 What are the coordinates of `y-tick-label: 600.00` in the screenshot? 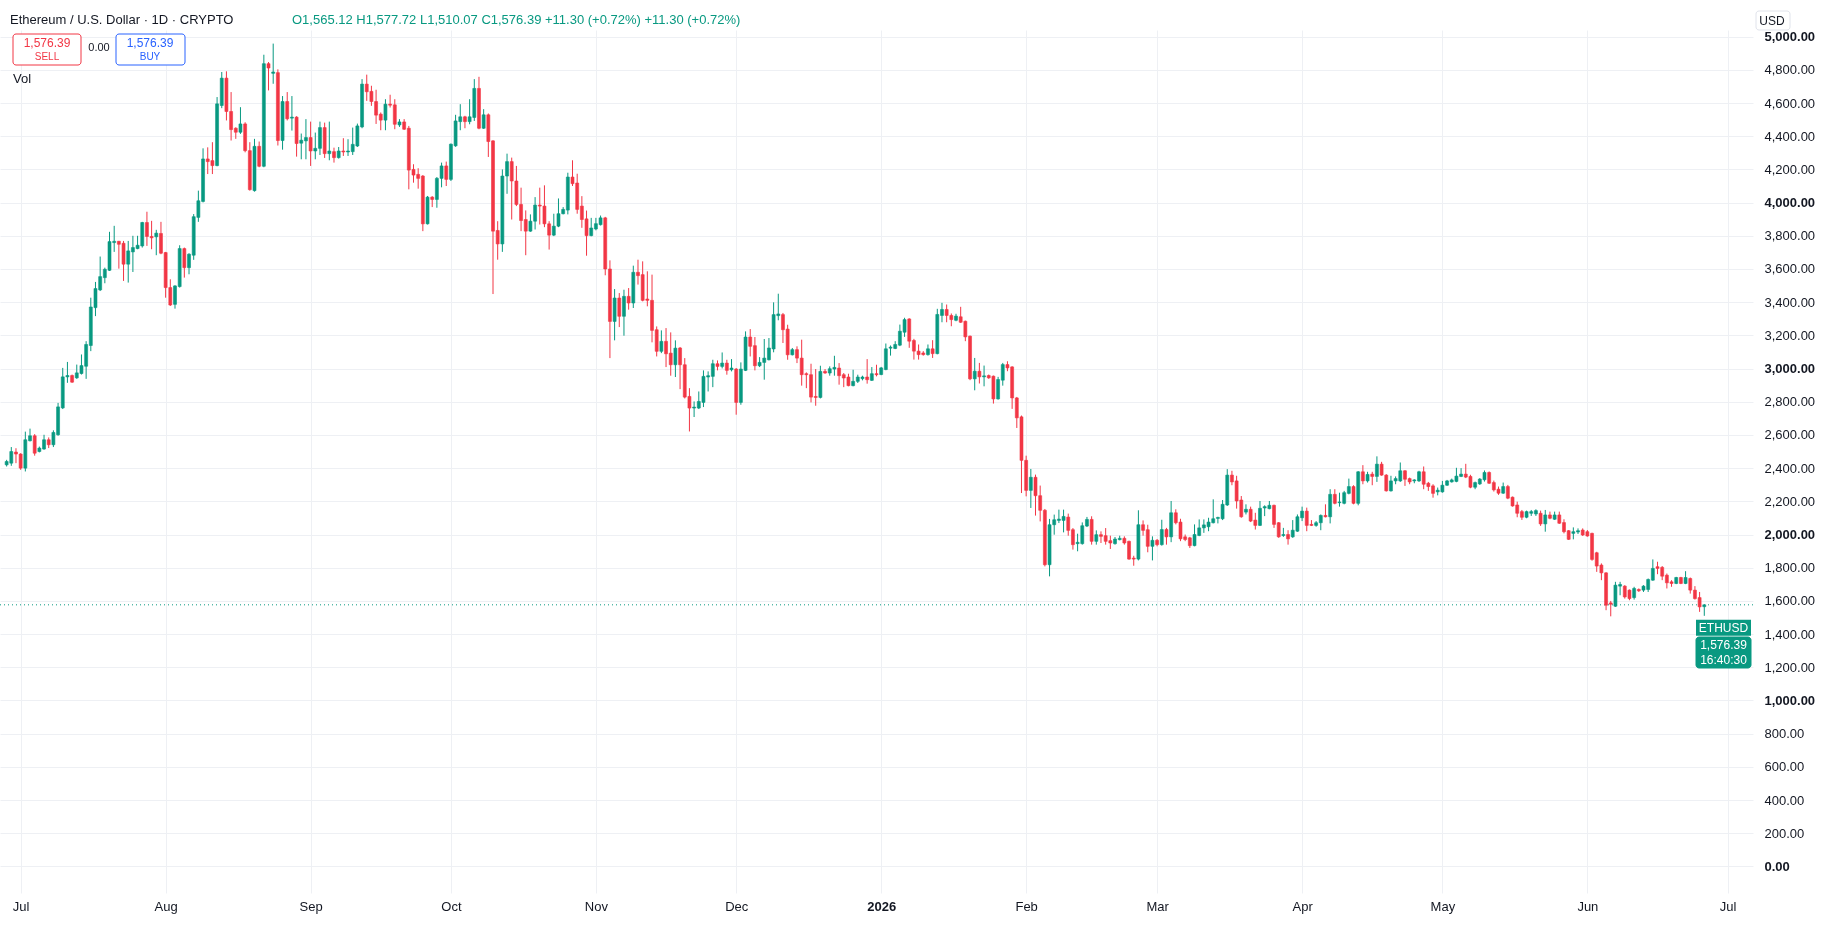 It's located at (1784, 767).